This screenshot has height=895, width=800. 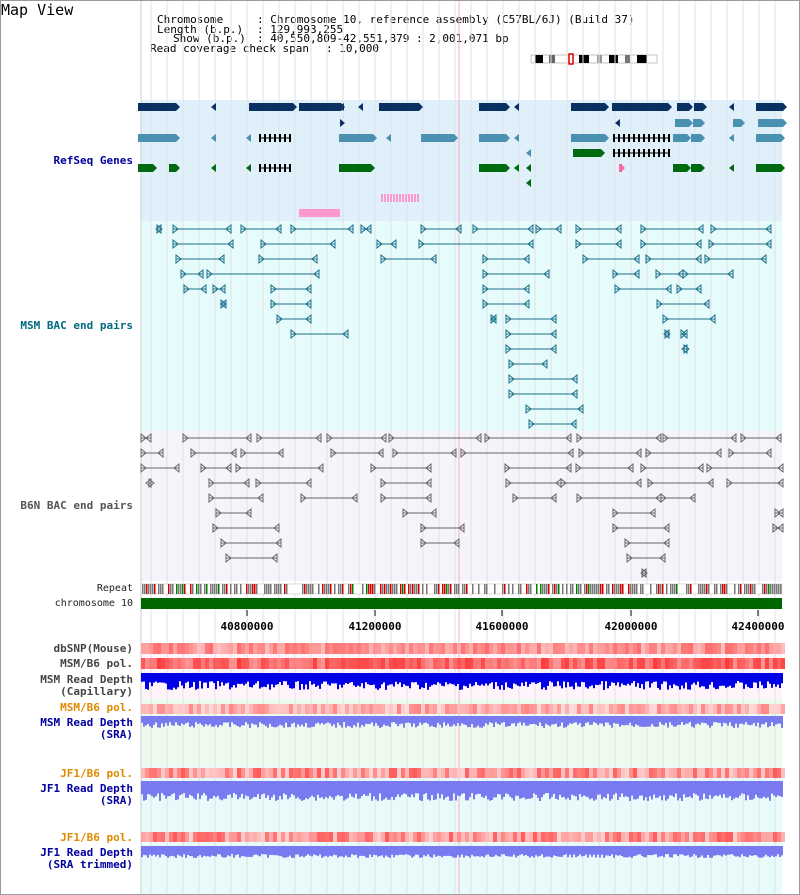 I want to click on jf1-depth-sra-label: JF1 Read Depth (SRA), so click(x=86, y=795).